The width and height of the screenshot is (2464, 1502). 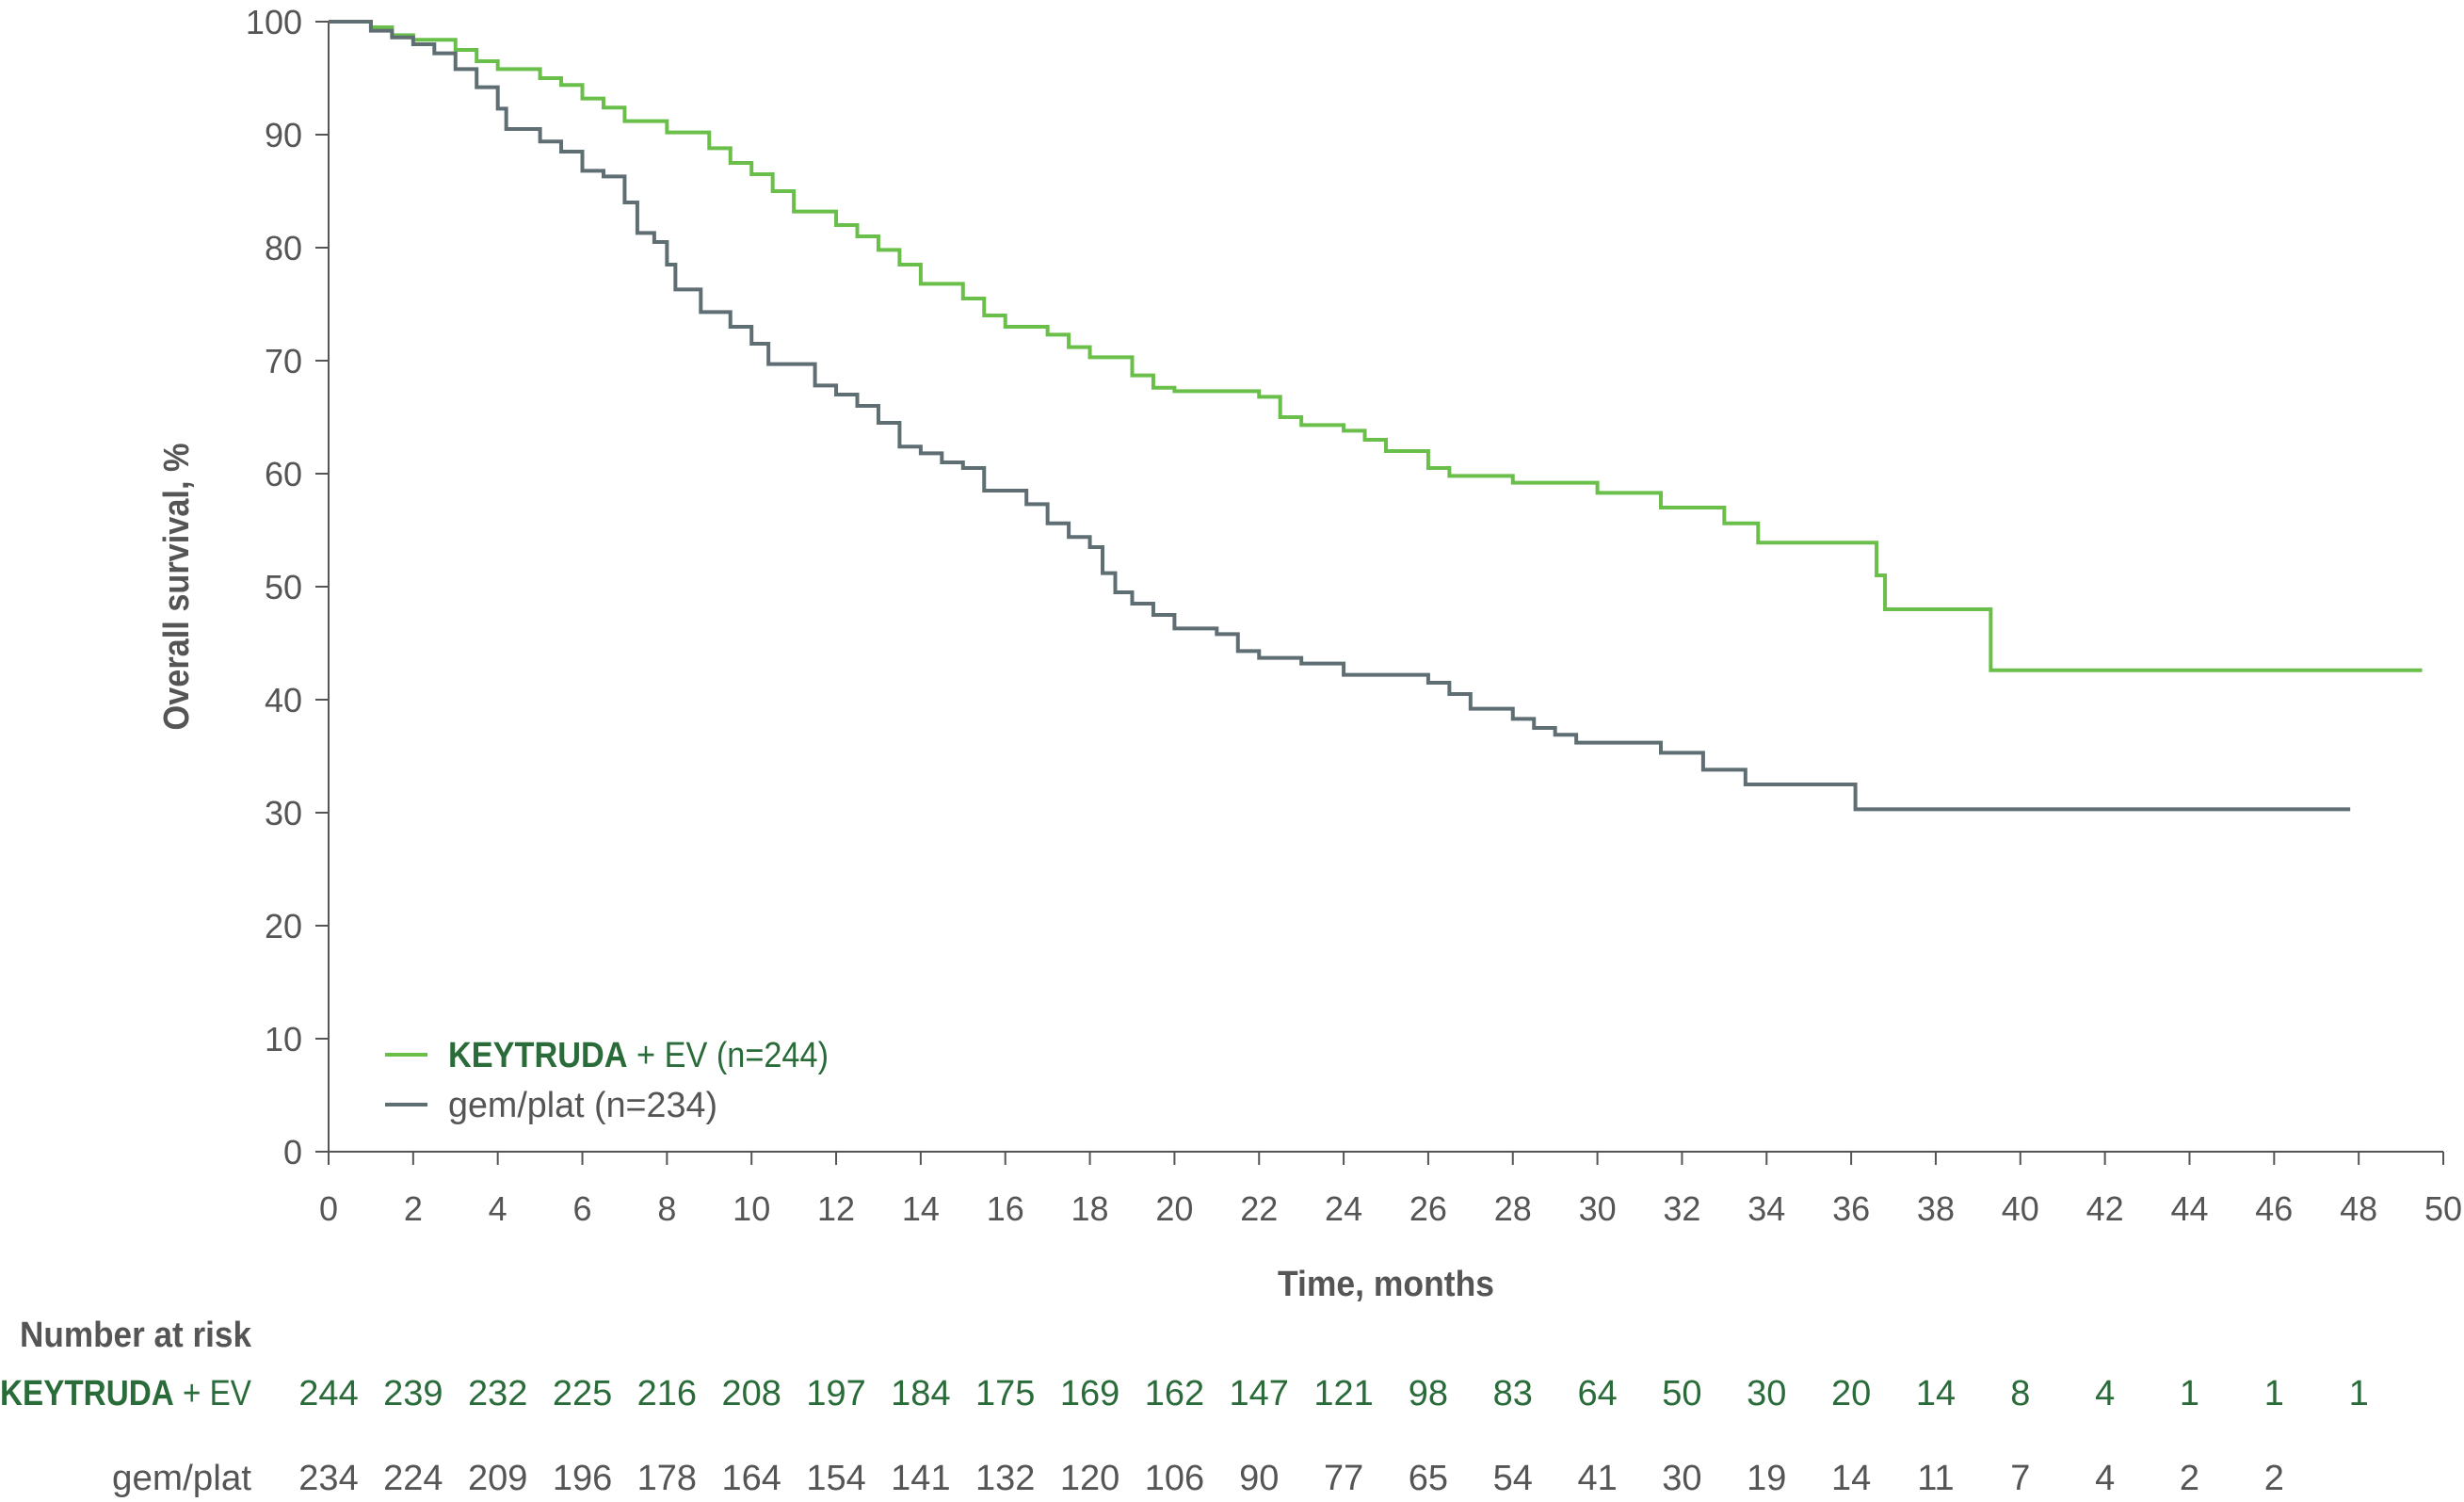 I want to click on x-tick-label: 12, so click(x=836, y=1208).